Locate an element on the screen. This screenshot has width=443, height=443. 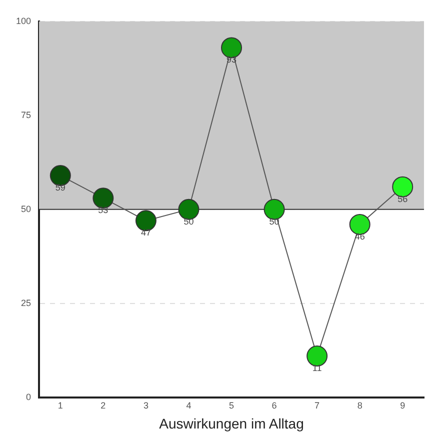
x-tick-label: 8 is located at coordinates (359, 405).